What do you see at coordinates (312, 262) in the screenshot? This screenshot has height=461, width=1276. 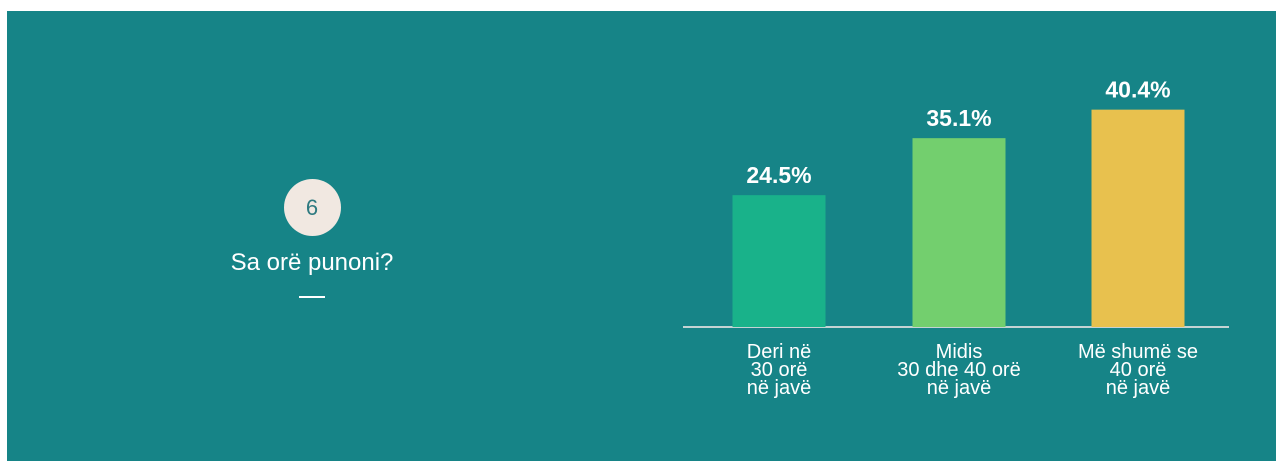 I see `question-title: Sa orë punoni?` at bounding box center [312, 262].